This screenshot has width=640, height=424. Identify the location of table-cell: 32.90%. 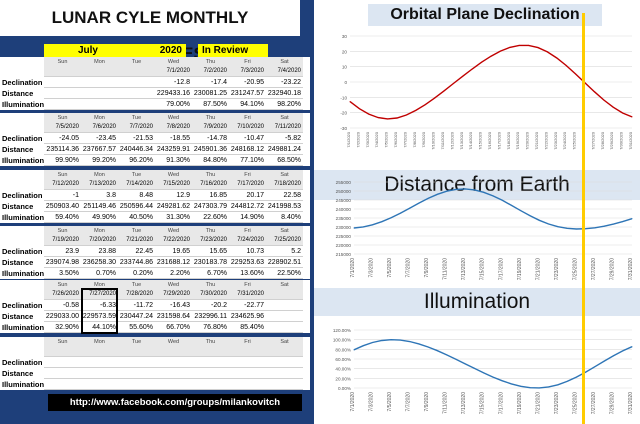
(62, 327).